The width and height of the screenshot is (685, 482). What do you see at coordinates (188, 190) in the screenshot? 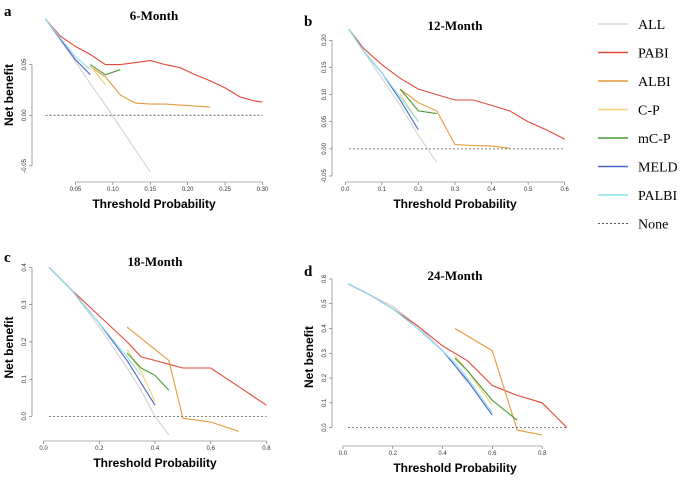
I see `x-tick-label: 0.20` at bounding box center [188, 190].